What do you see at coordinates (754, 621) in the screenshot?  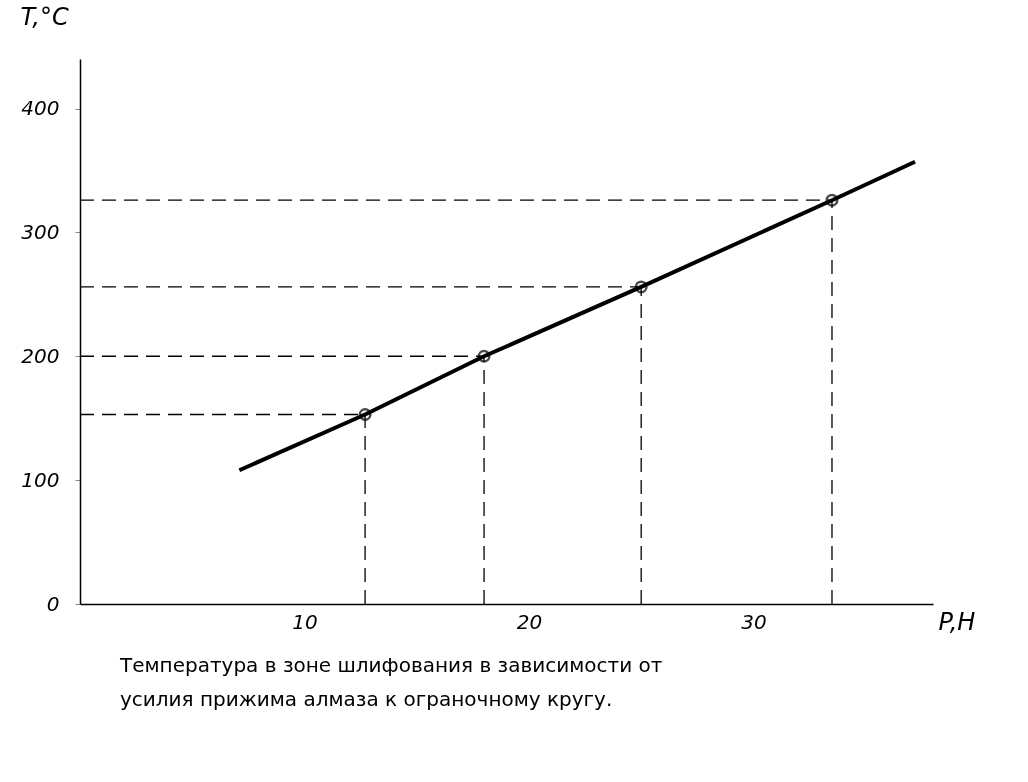 I see `x-tick-label: 30` at bounding box center [754, 621].